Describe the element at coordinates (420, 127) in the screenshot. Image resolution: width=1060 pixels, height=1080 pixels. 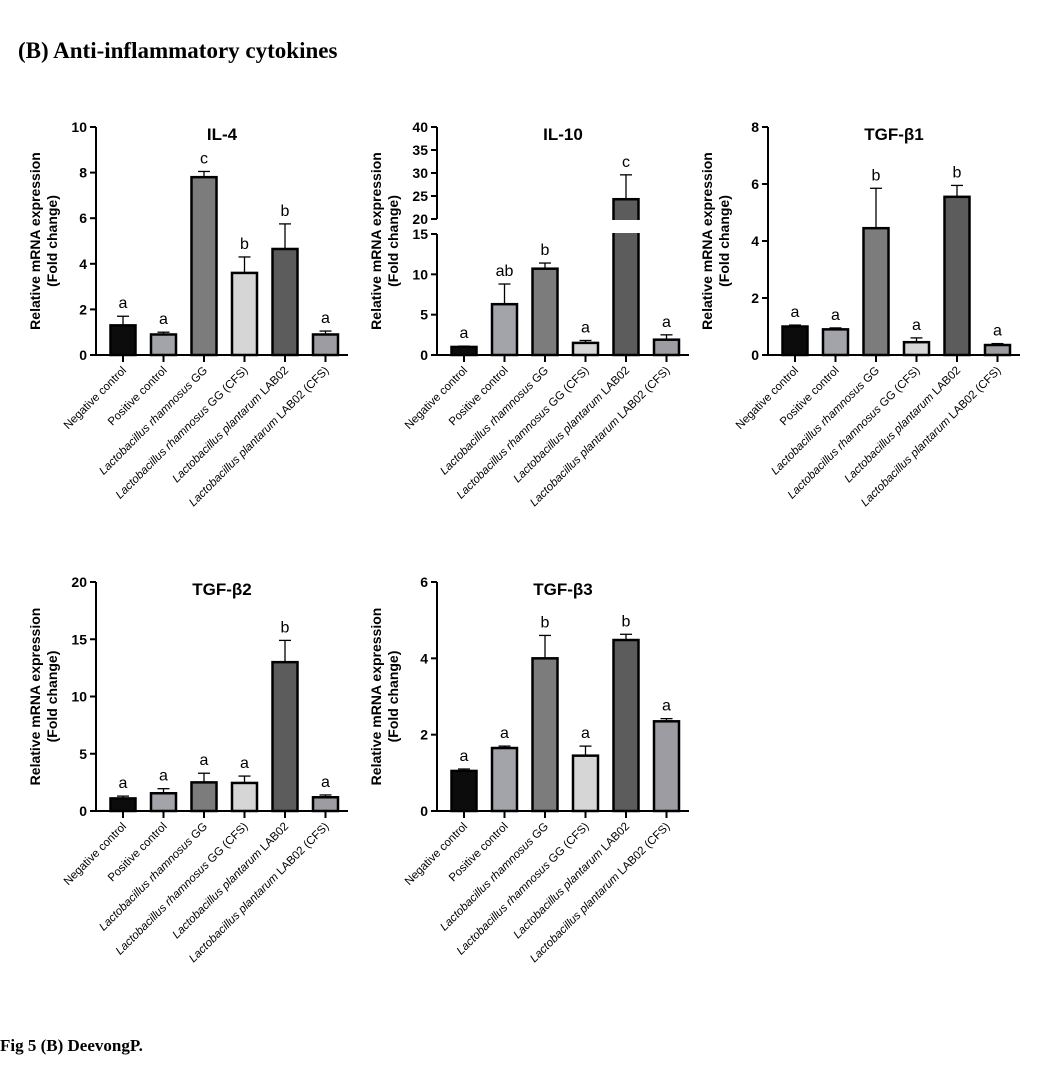
I see `y-tick-label: 40` at that location.